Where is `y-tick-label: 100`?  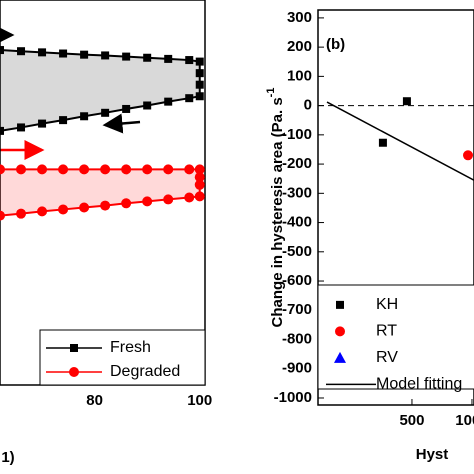
y-tick-label: 100 is located at coordinates (299, 75).